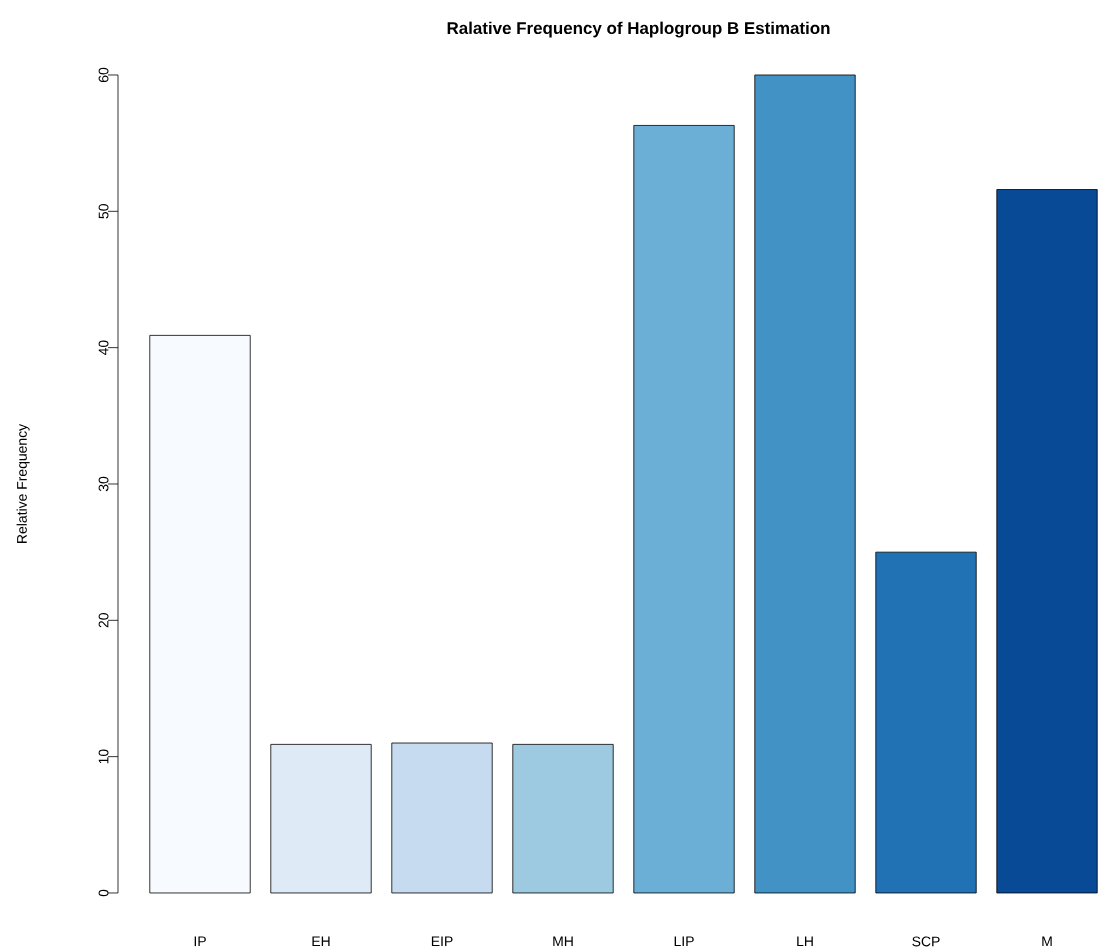  Describe the element at coordinates (103, 484) in the screenshot. I see `y-tick-label: 30` at that location.